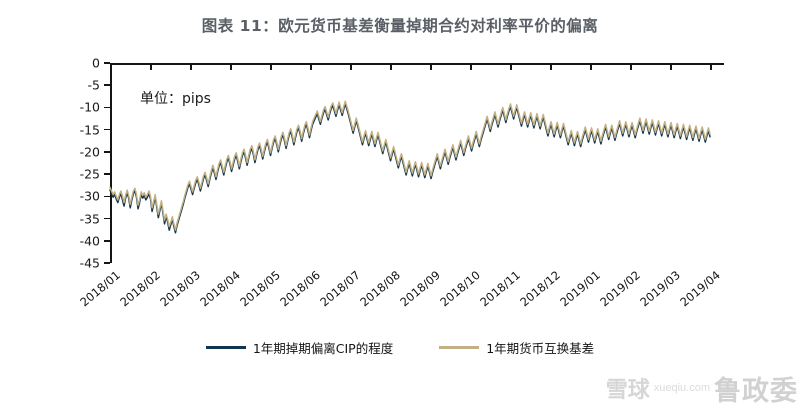 The image size is (800, 410). Describe the element at coordinates (323, 348) in the screenshot. I see `legend-label: 1年期掉期偏离CIP的程度` at that location.